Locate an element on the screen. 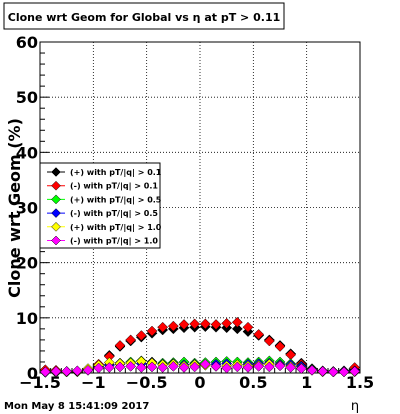 This screenshot has width=400, height=414. y-tick-label: 50 is located at coordinates (27, 97).